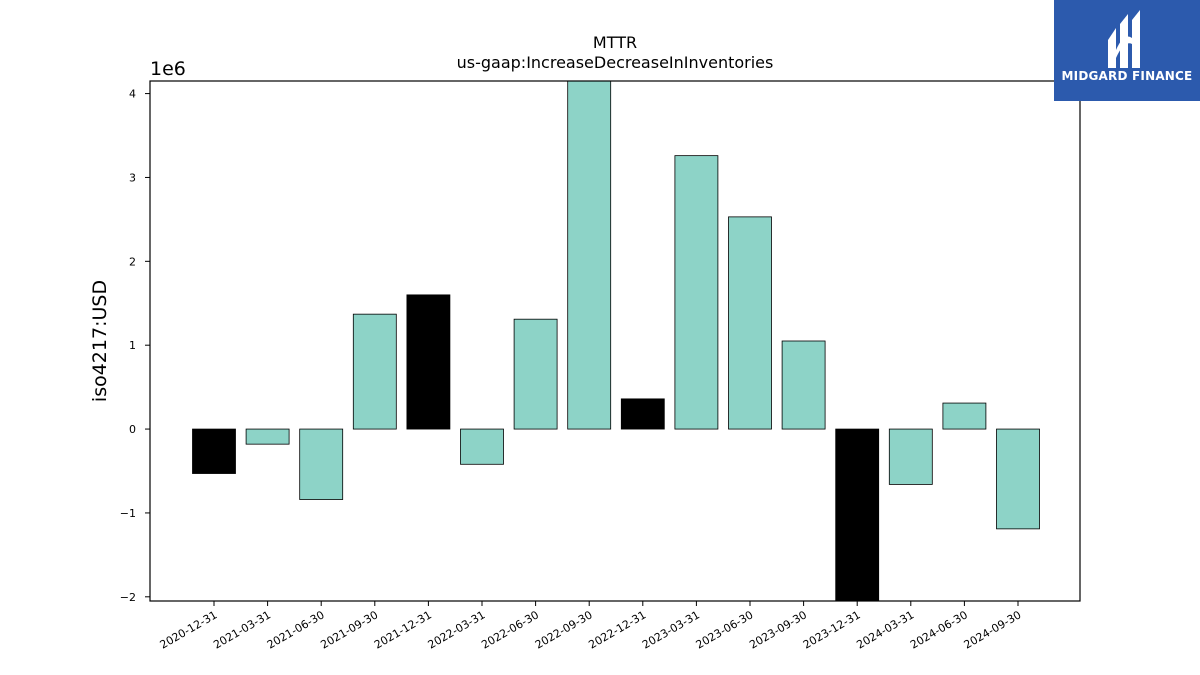 The image size is (1200, 675). Describe the element at coordinates (1127, 76) in the screenshot. I see `logo-text: MIDGARD FINANCE` at that location.